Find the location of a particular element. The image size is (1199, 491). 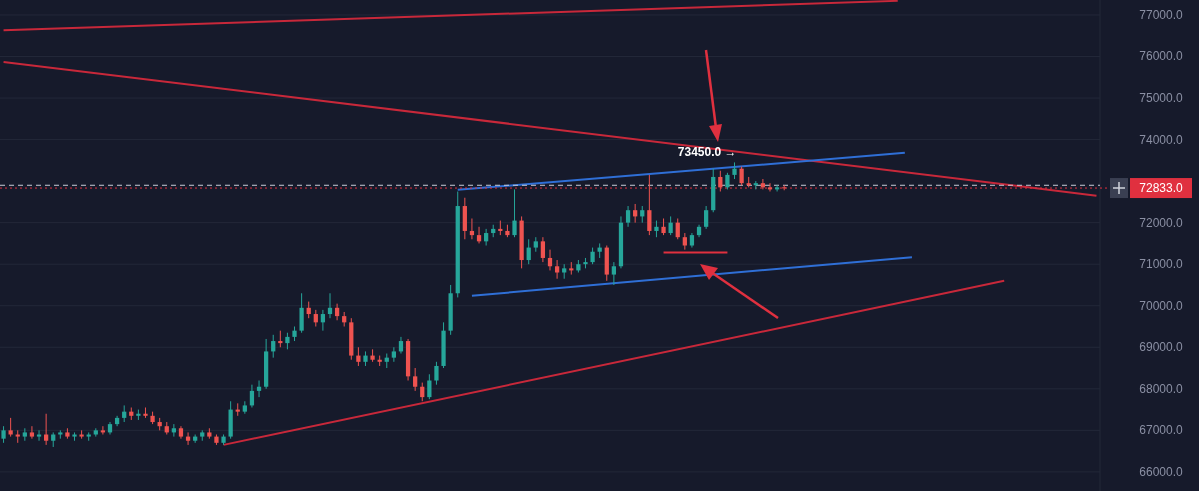

y-tick-label: 75000.0 is located at coordinates (1161, 98).